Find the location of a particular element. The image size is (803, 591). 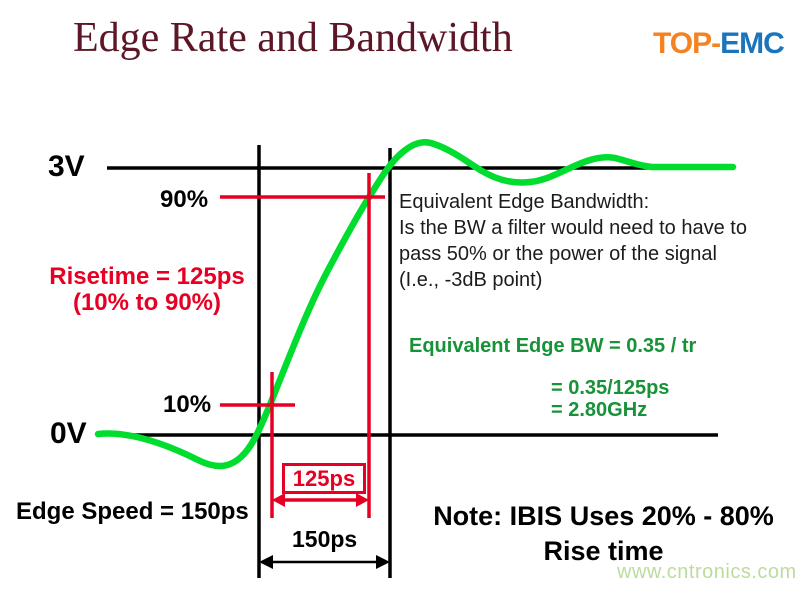

risetime-line2: (10% to 90%) is located at coordinates (147, 302).